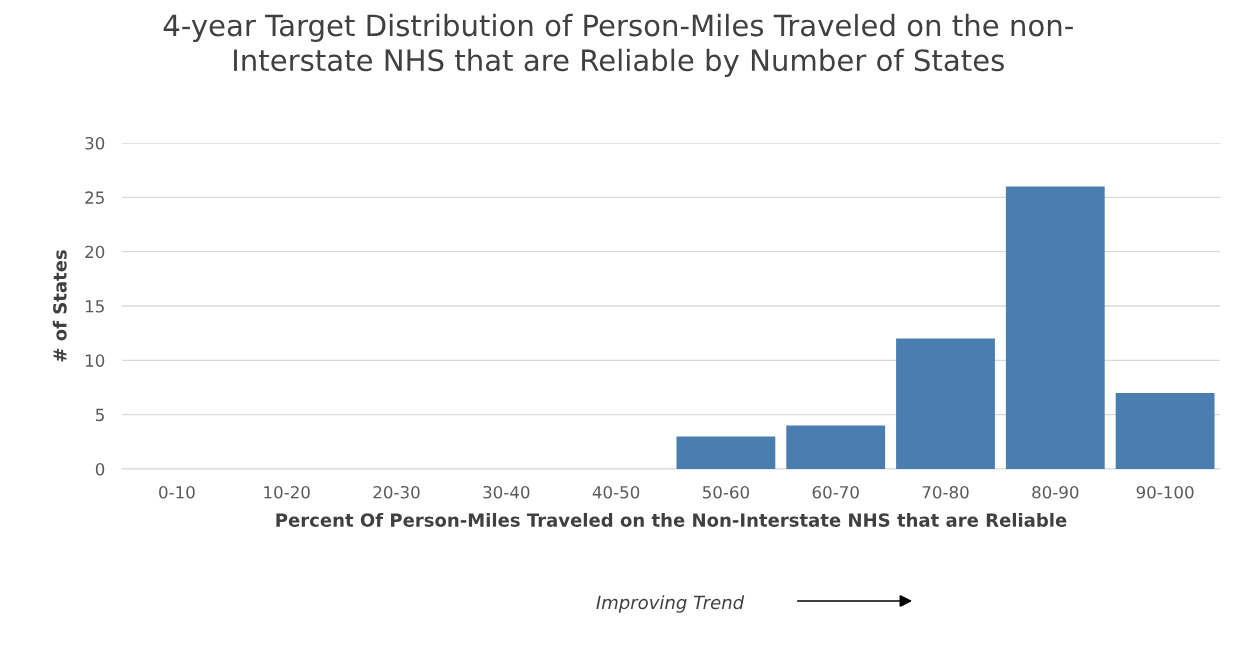 This screenshot has height=648, width=1249. I want to click on x-tick-label: 60-70, so click(835, 492).